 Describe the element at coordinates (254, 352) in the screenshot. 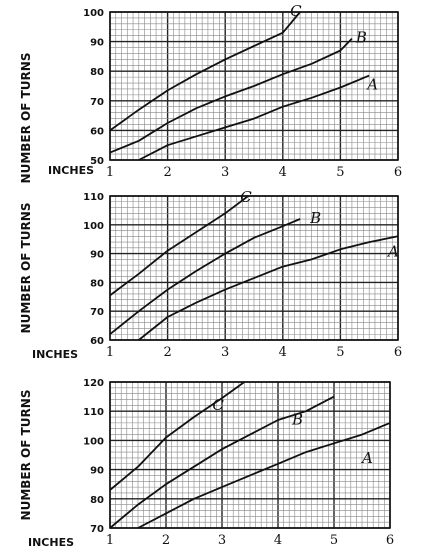

I see `x-ticks-2: 1 2 3 4 5 6` at that location.